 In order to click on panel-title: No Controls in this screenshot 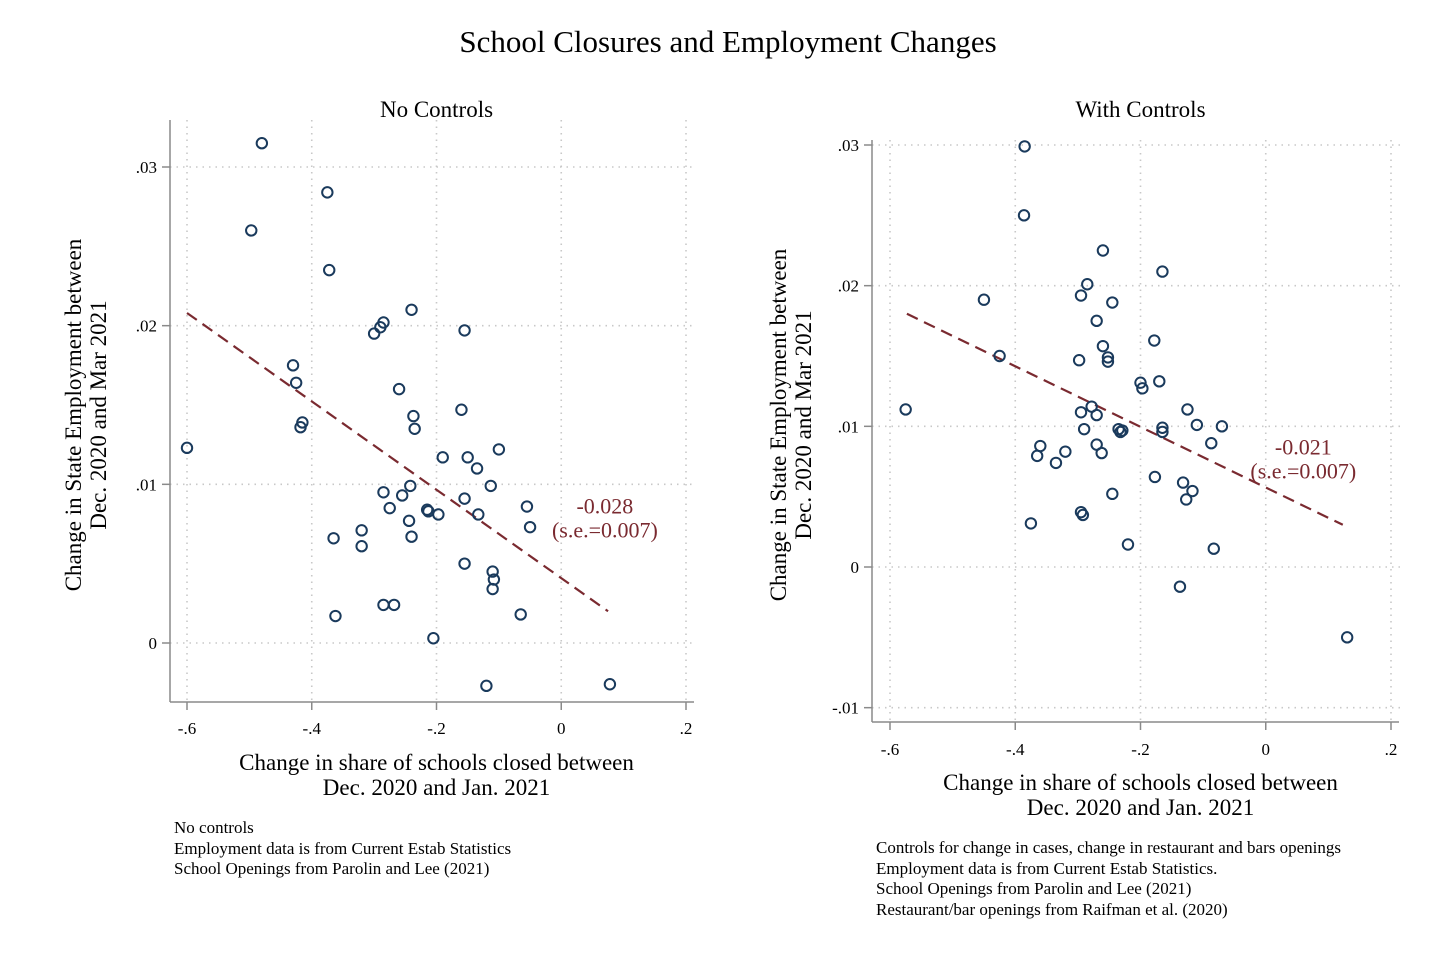, I will do `click(436, 109)`.